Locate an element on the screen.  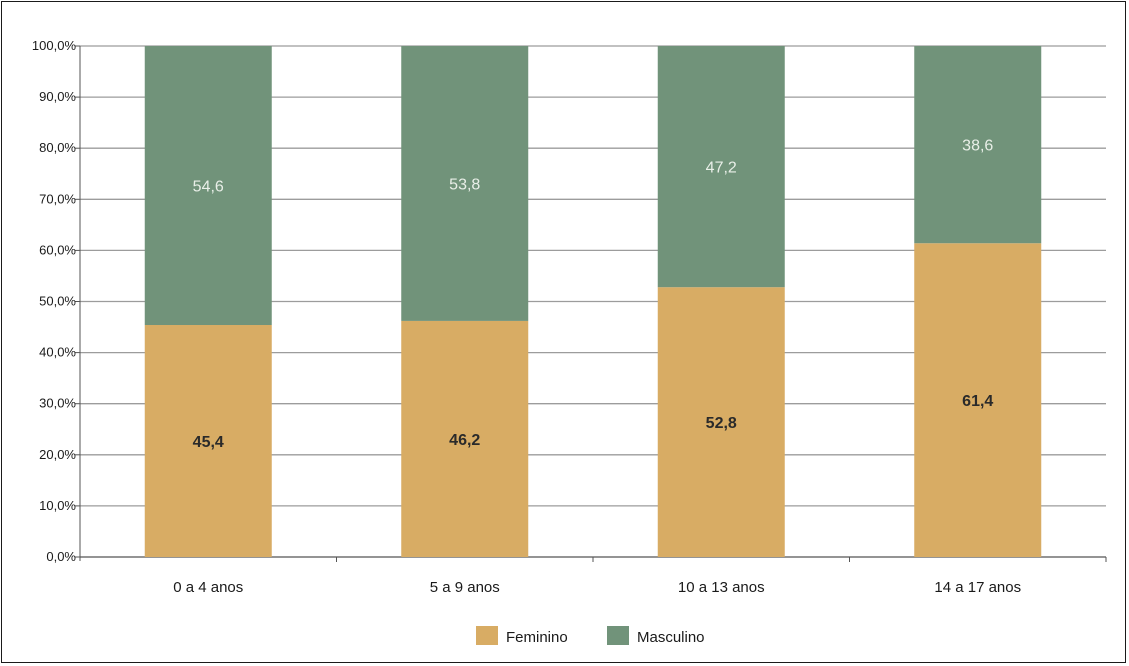
data-label: 53,8 is located at coordinates (464, 184).